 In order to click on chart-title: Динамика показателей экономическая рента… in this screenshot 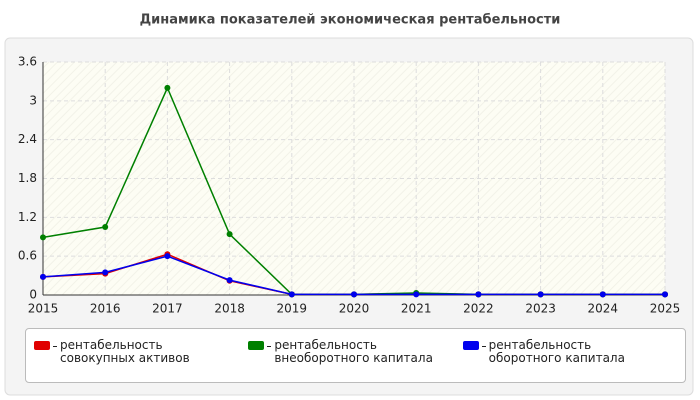, I will do `click(350, 20)`.